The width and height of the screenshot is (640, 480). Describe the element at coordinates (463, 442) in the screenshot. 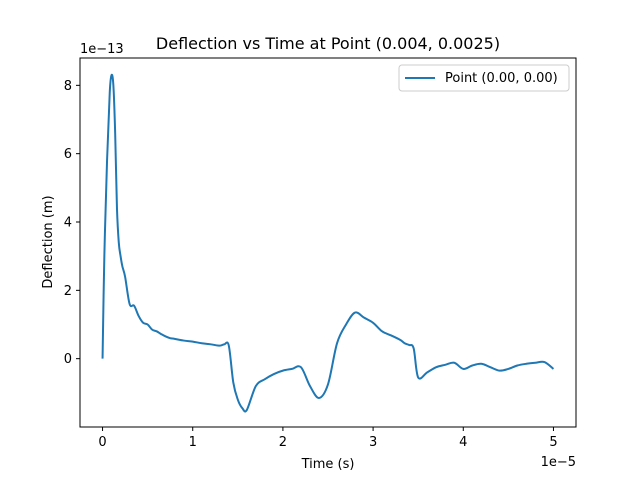

I see `x-tick-label: 4` at that location.